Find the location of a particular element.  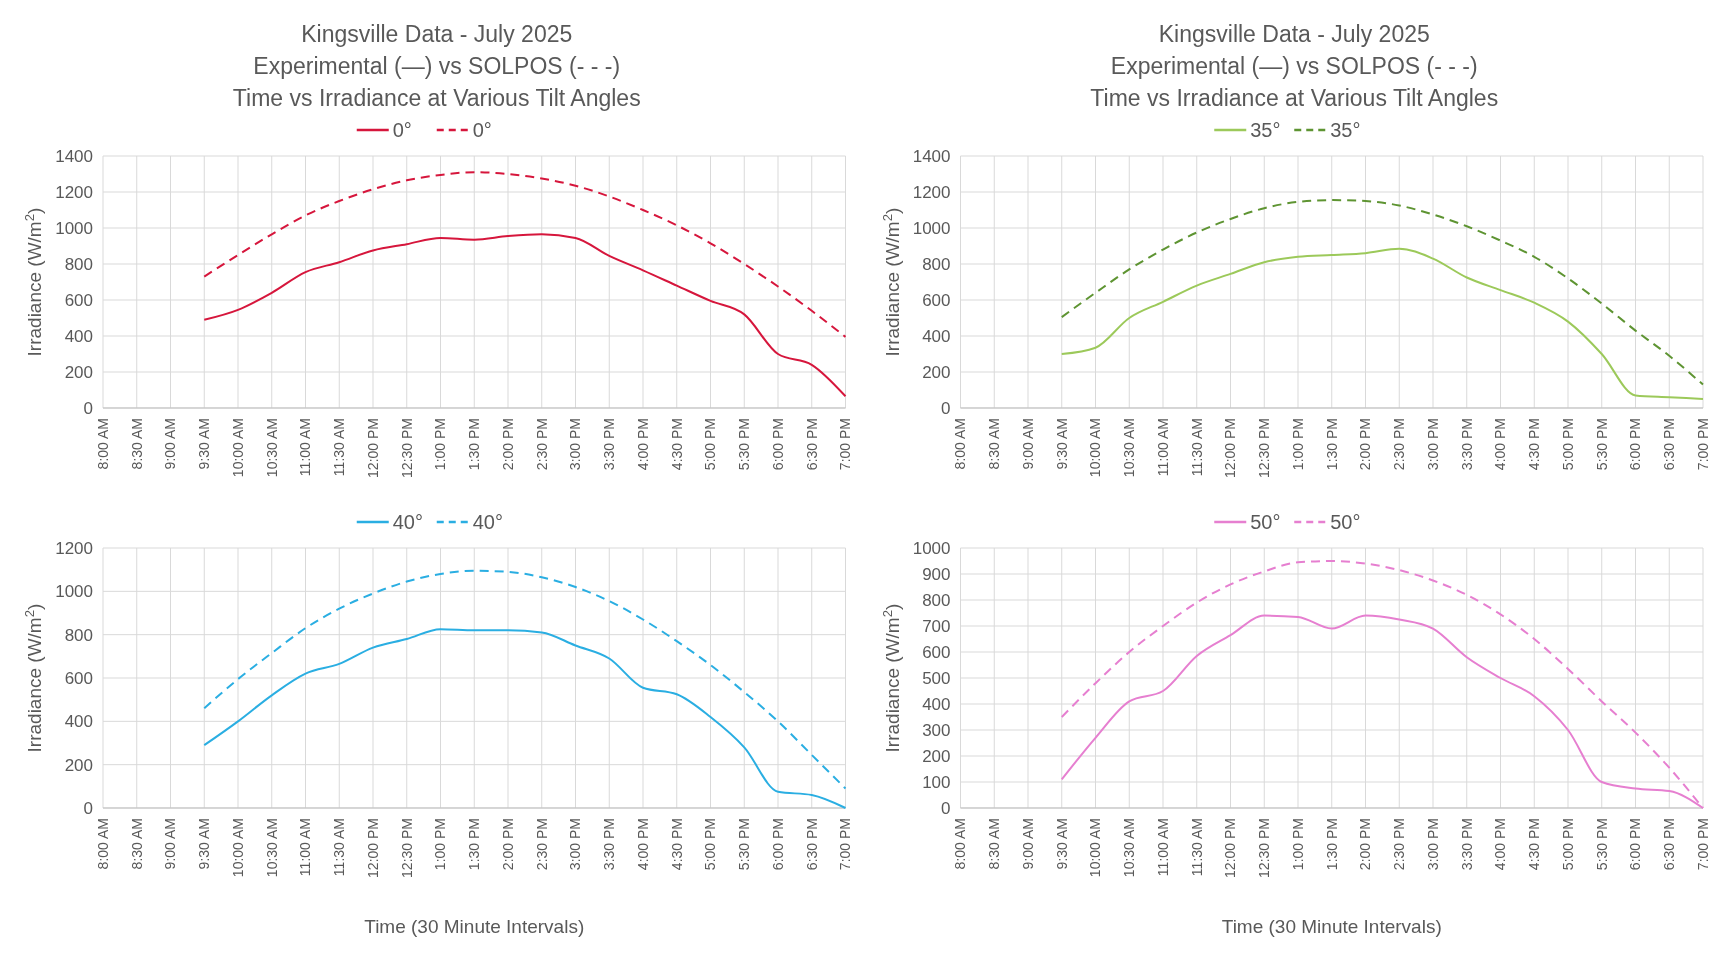

y-tick-label: 500 is located at coordinates (936, 678).